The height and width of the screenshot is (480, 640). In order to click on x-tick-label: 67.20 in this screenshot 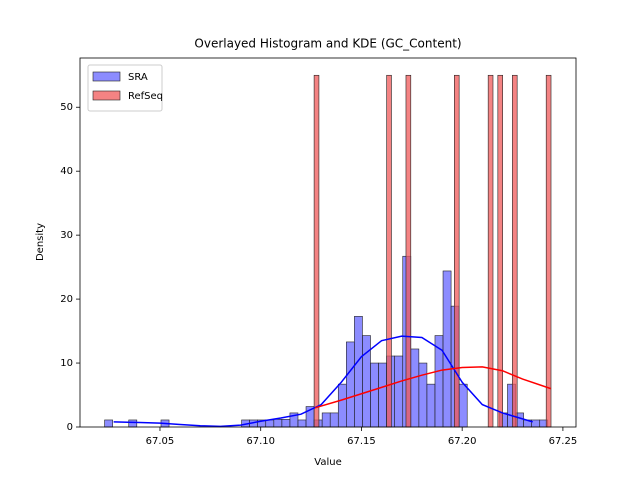, I will do `click(462, 441)`.